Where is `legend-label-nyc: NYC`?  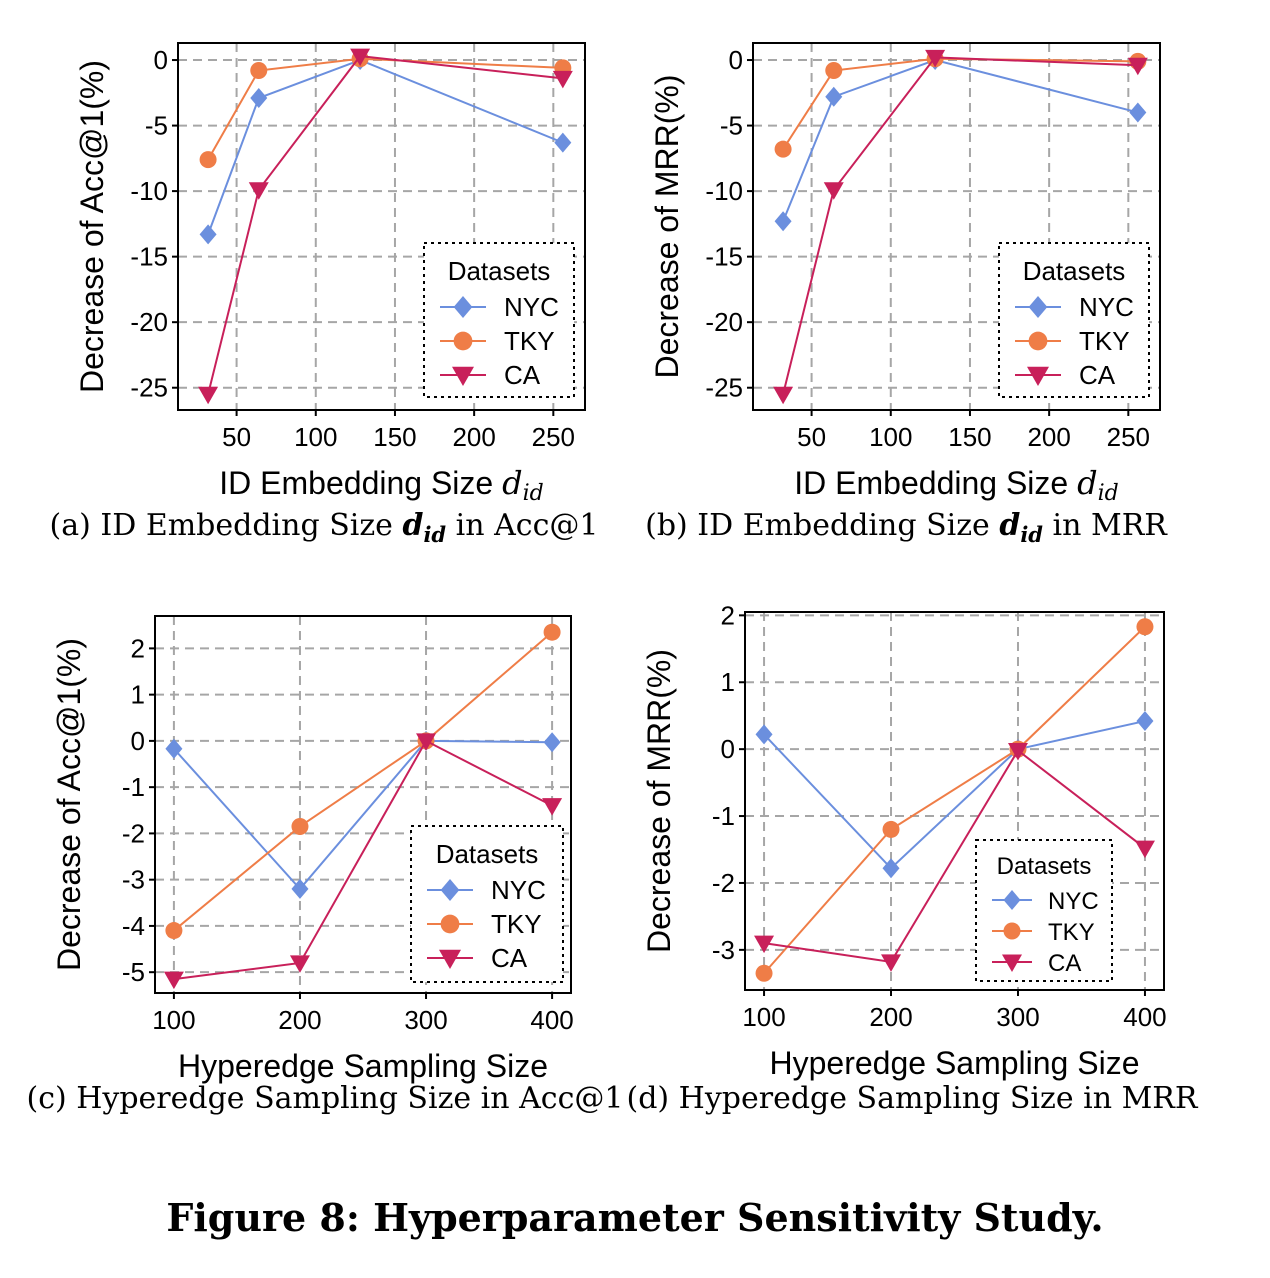 legend-label-nyc: NYC is located at coordinates (531, 307).